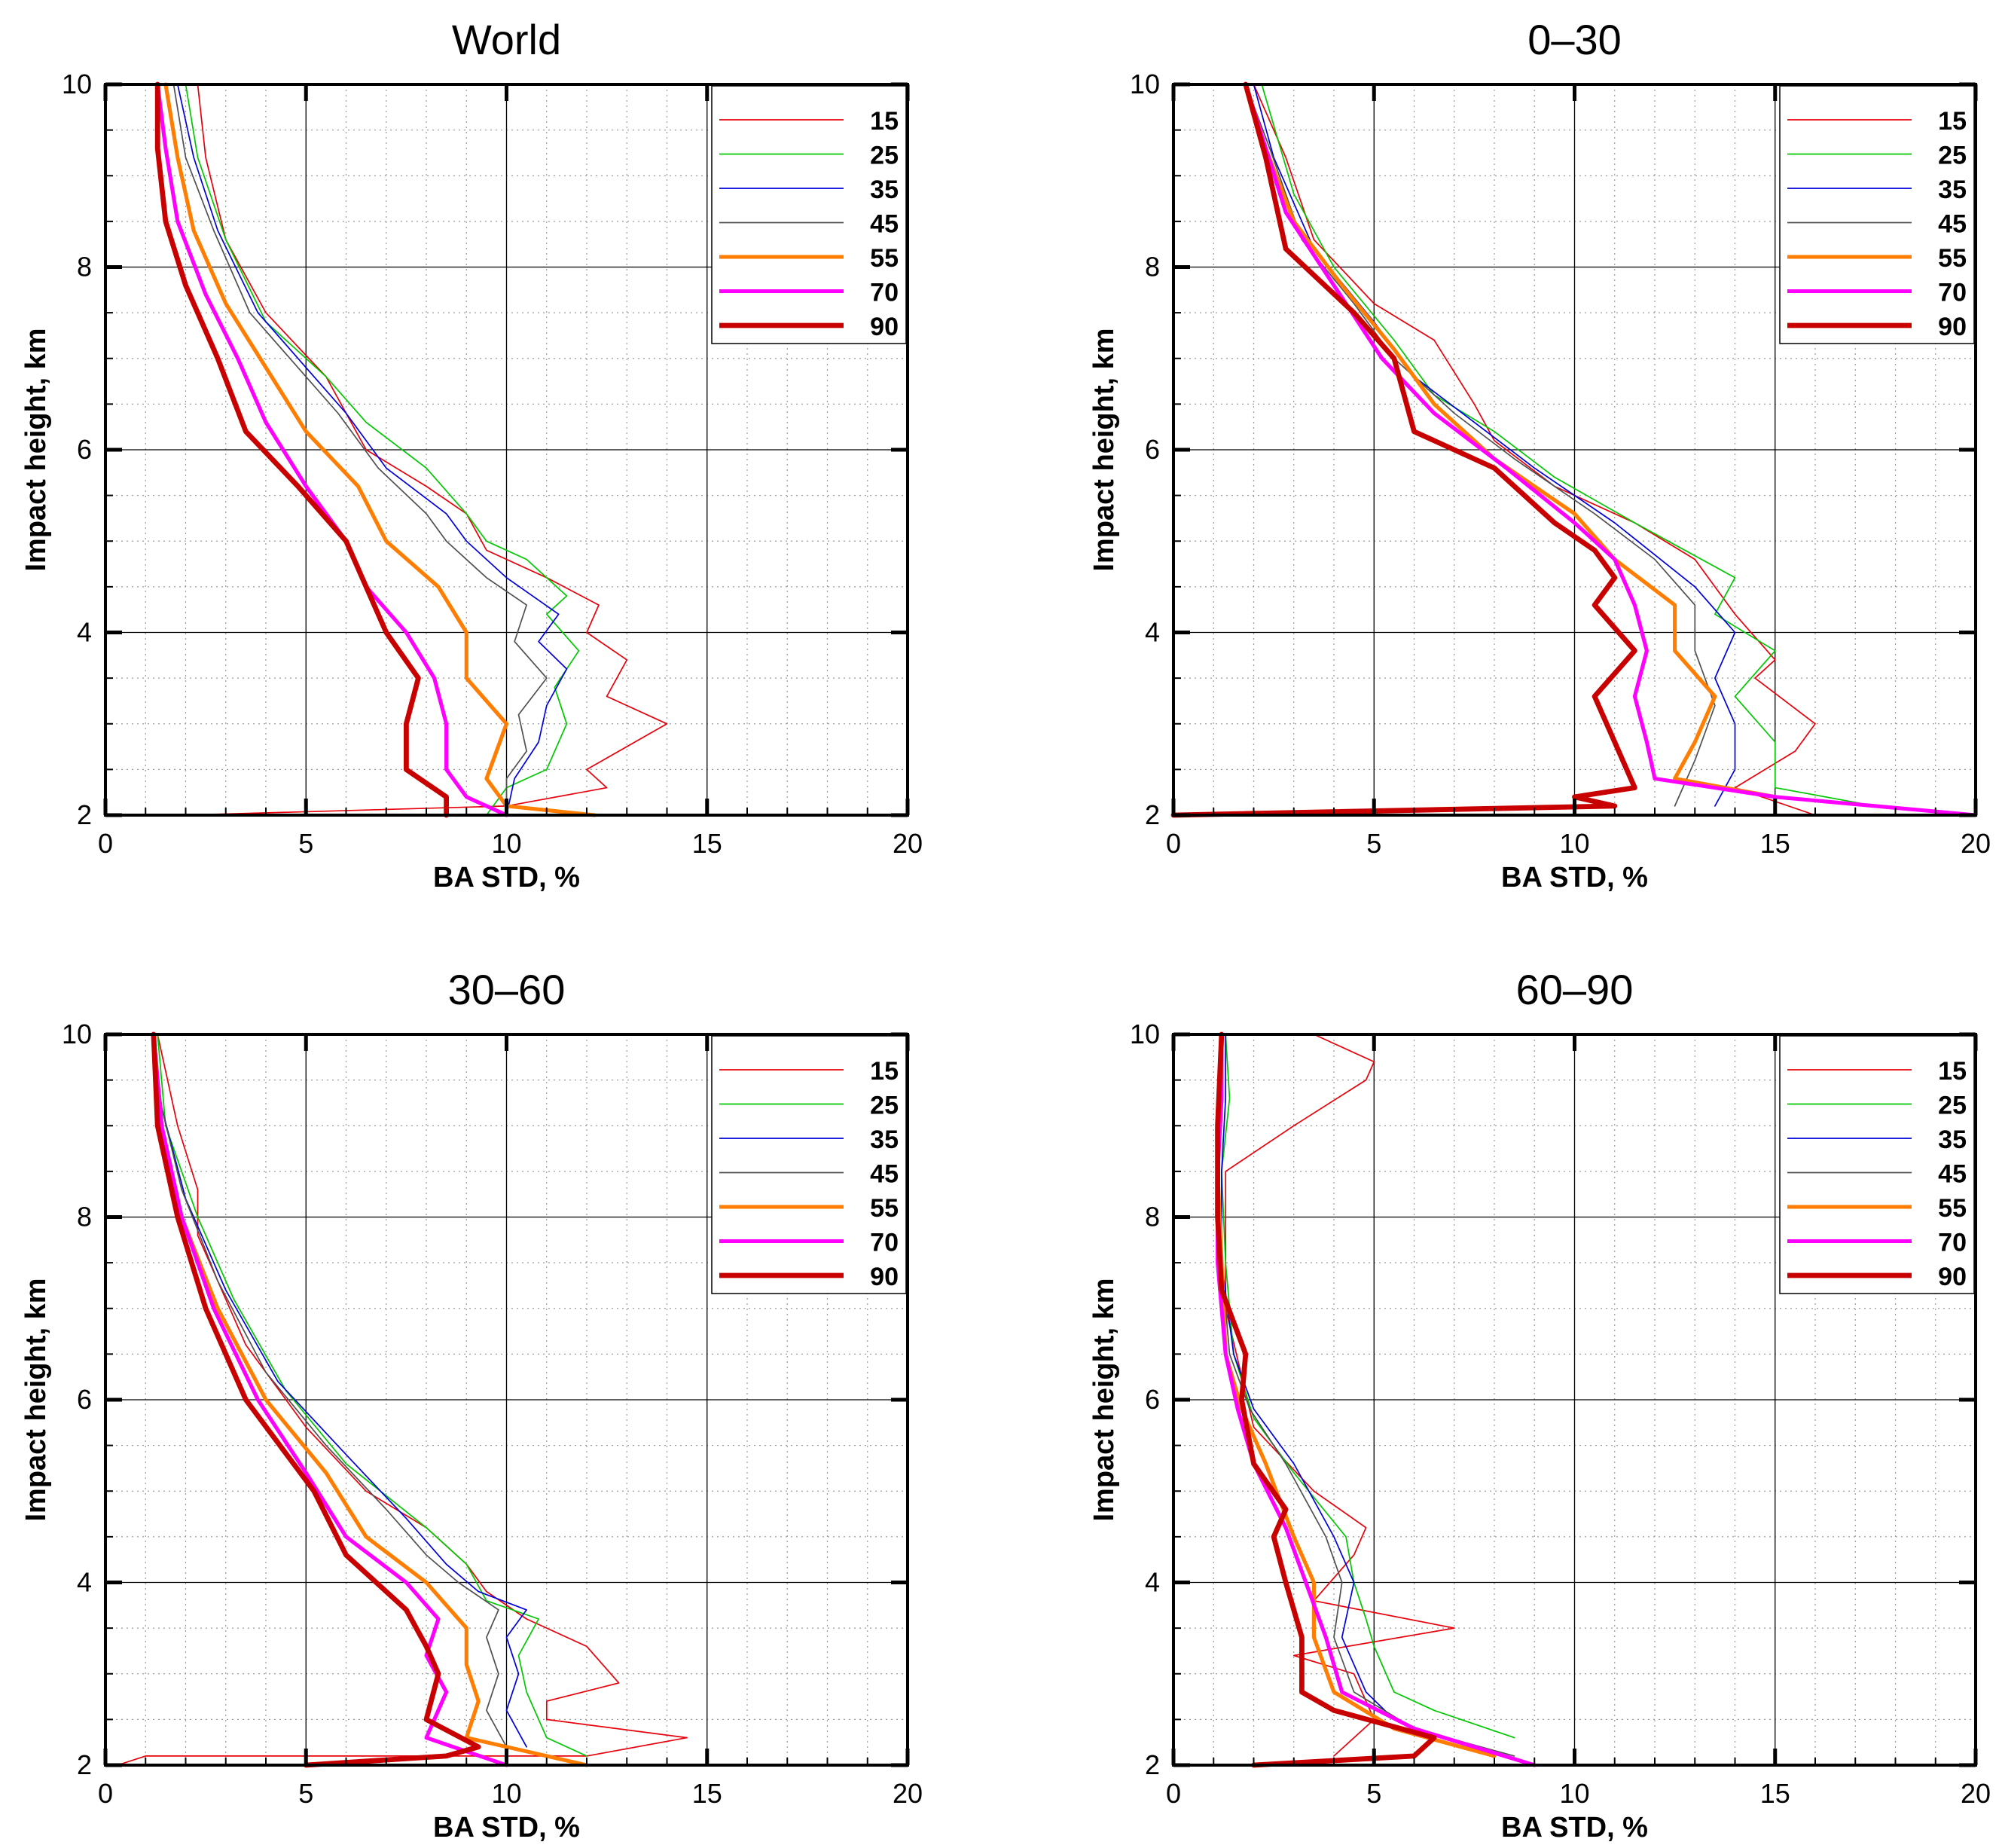 Image resolution: width=2002 pixels, height=1848 pixels. What do you see at coordinates (1575, 989) in the screenshot?
I see `chart-title: 60–90` at bounding box center [1575, 989].